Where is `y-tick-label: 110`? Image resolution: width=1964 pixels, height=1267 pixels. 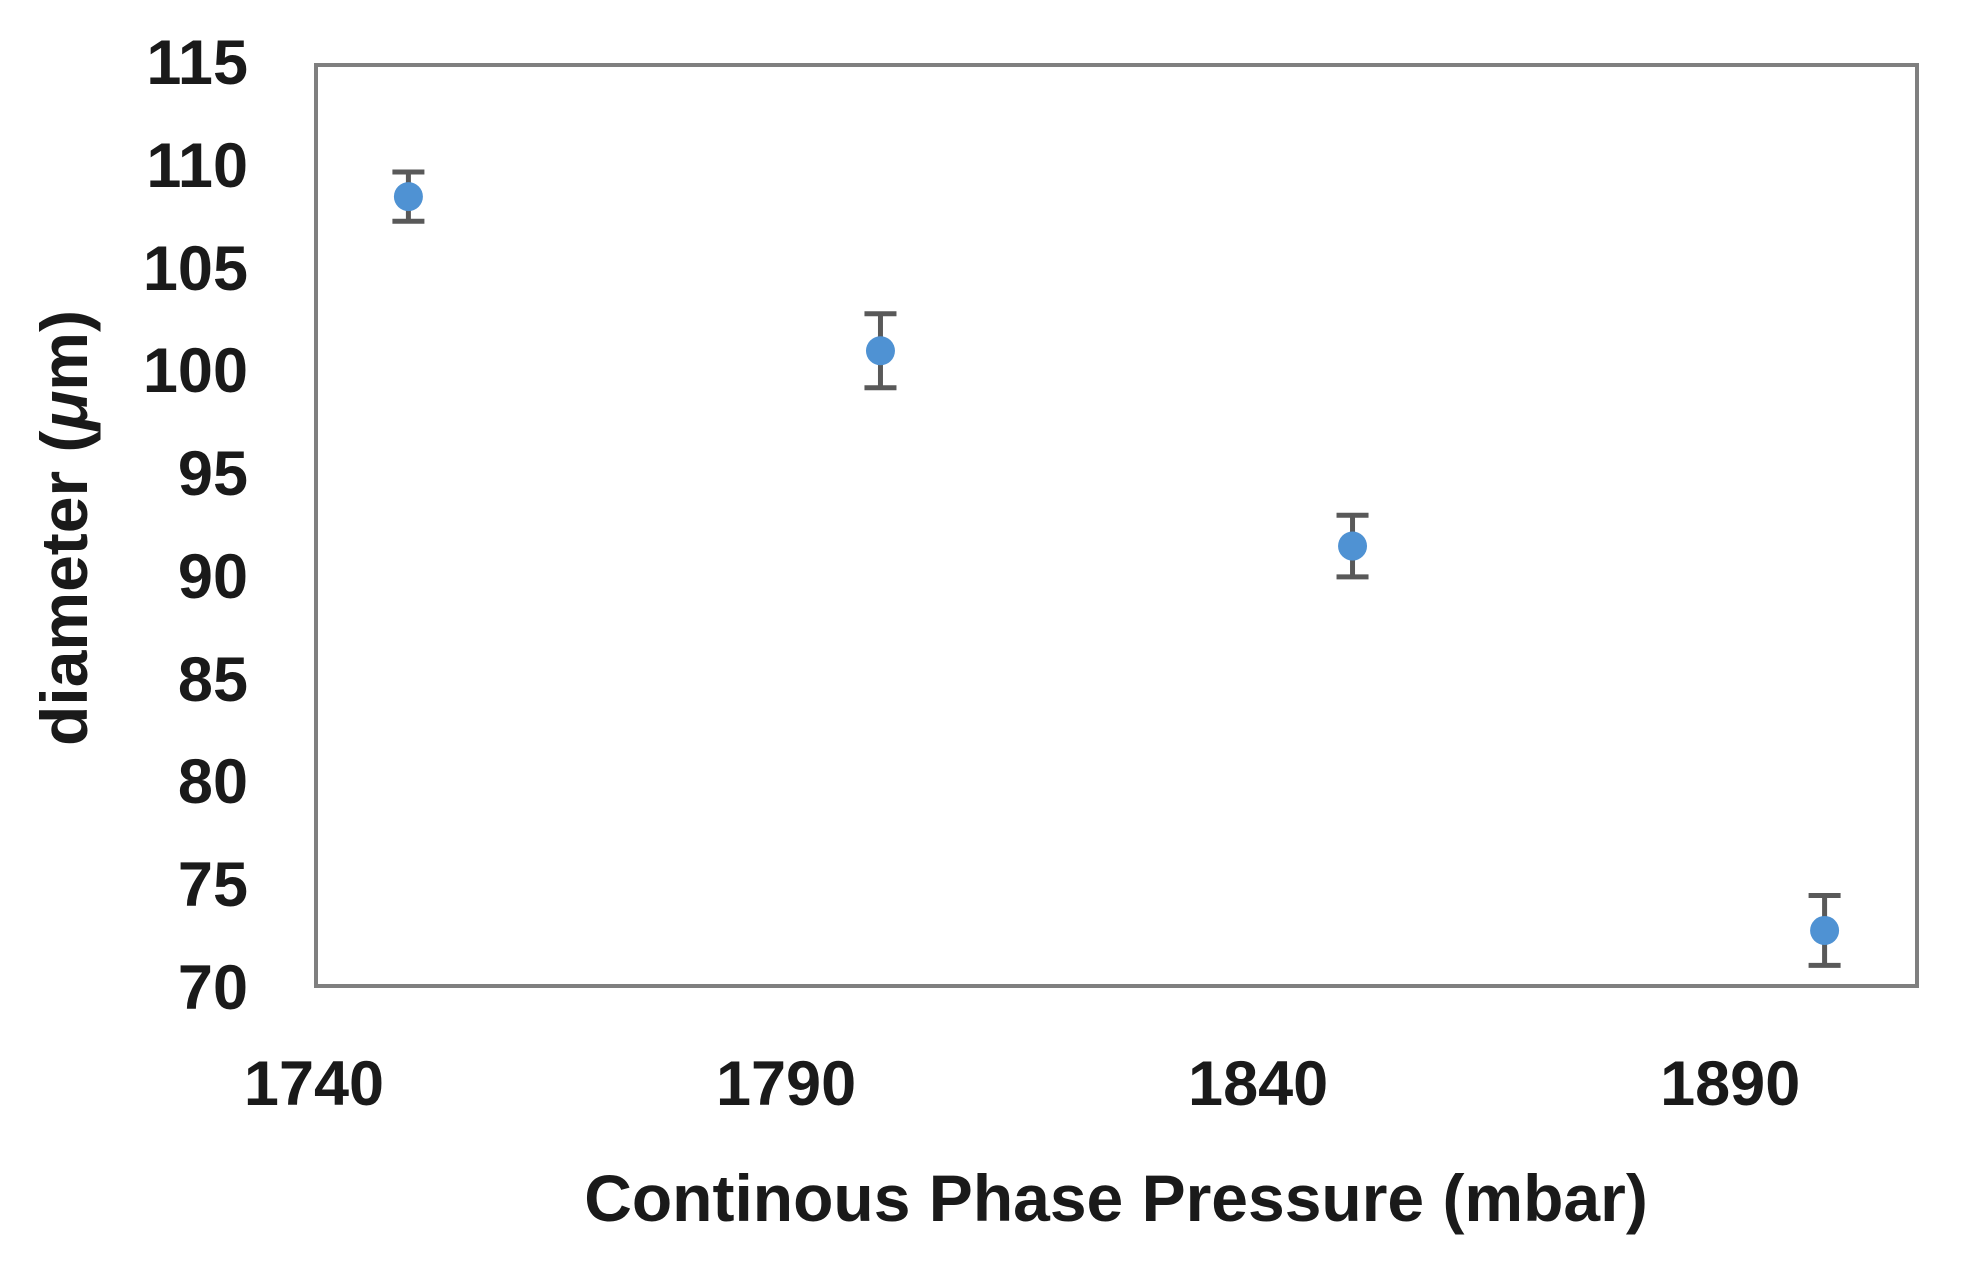 y-tick-label: 110 is located at coordinates (197, 165).